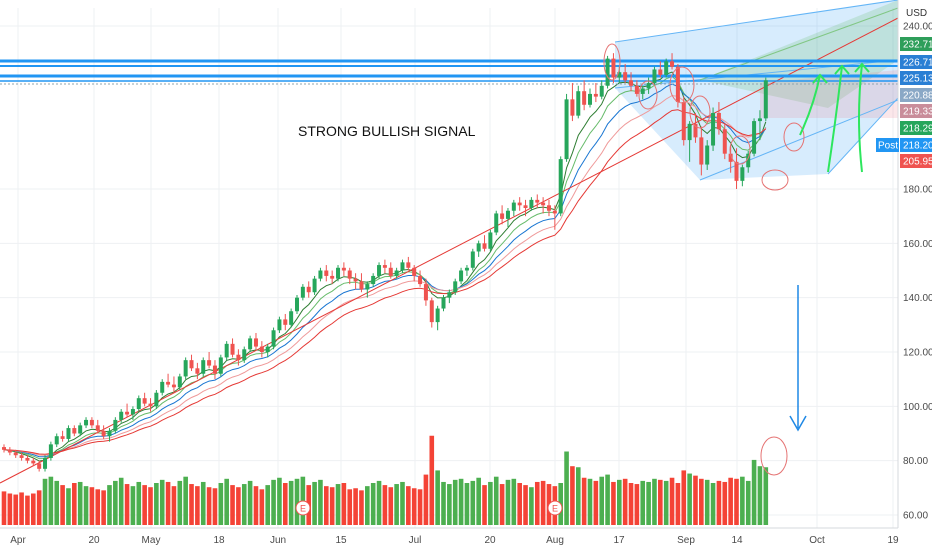 The image size is (932, 550). I want to click on annotation-strong-bullish: STRONG BULLISH SIGNAL, so click(387, 131).